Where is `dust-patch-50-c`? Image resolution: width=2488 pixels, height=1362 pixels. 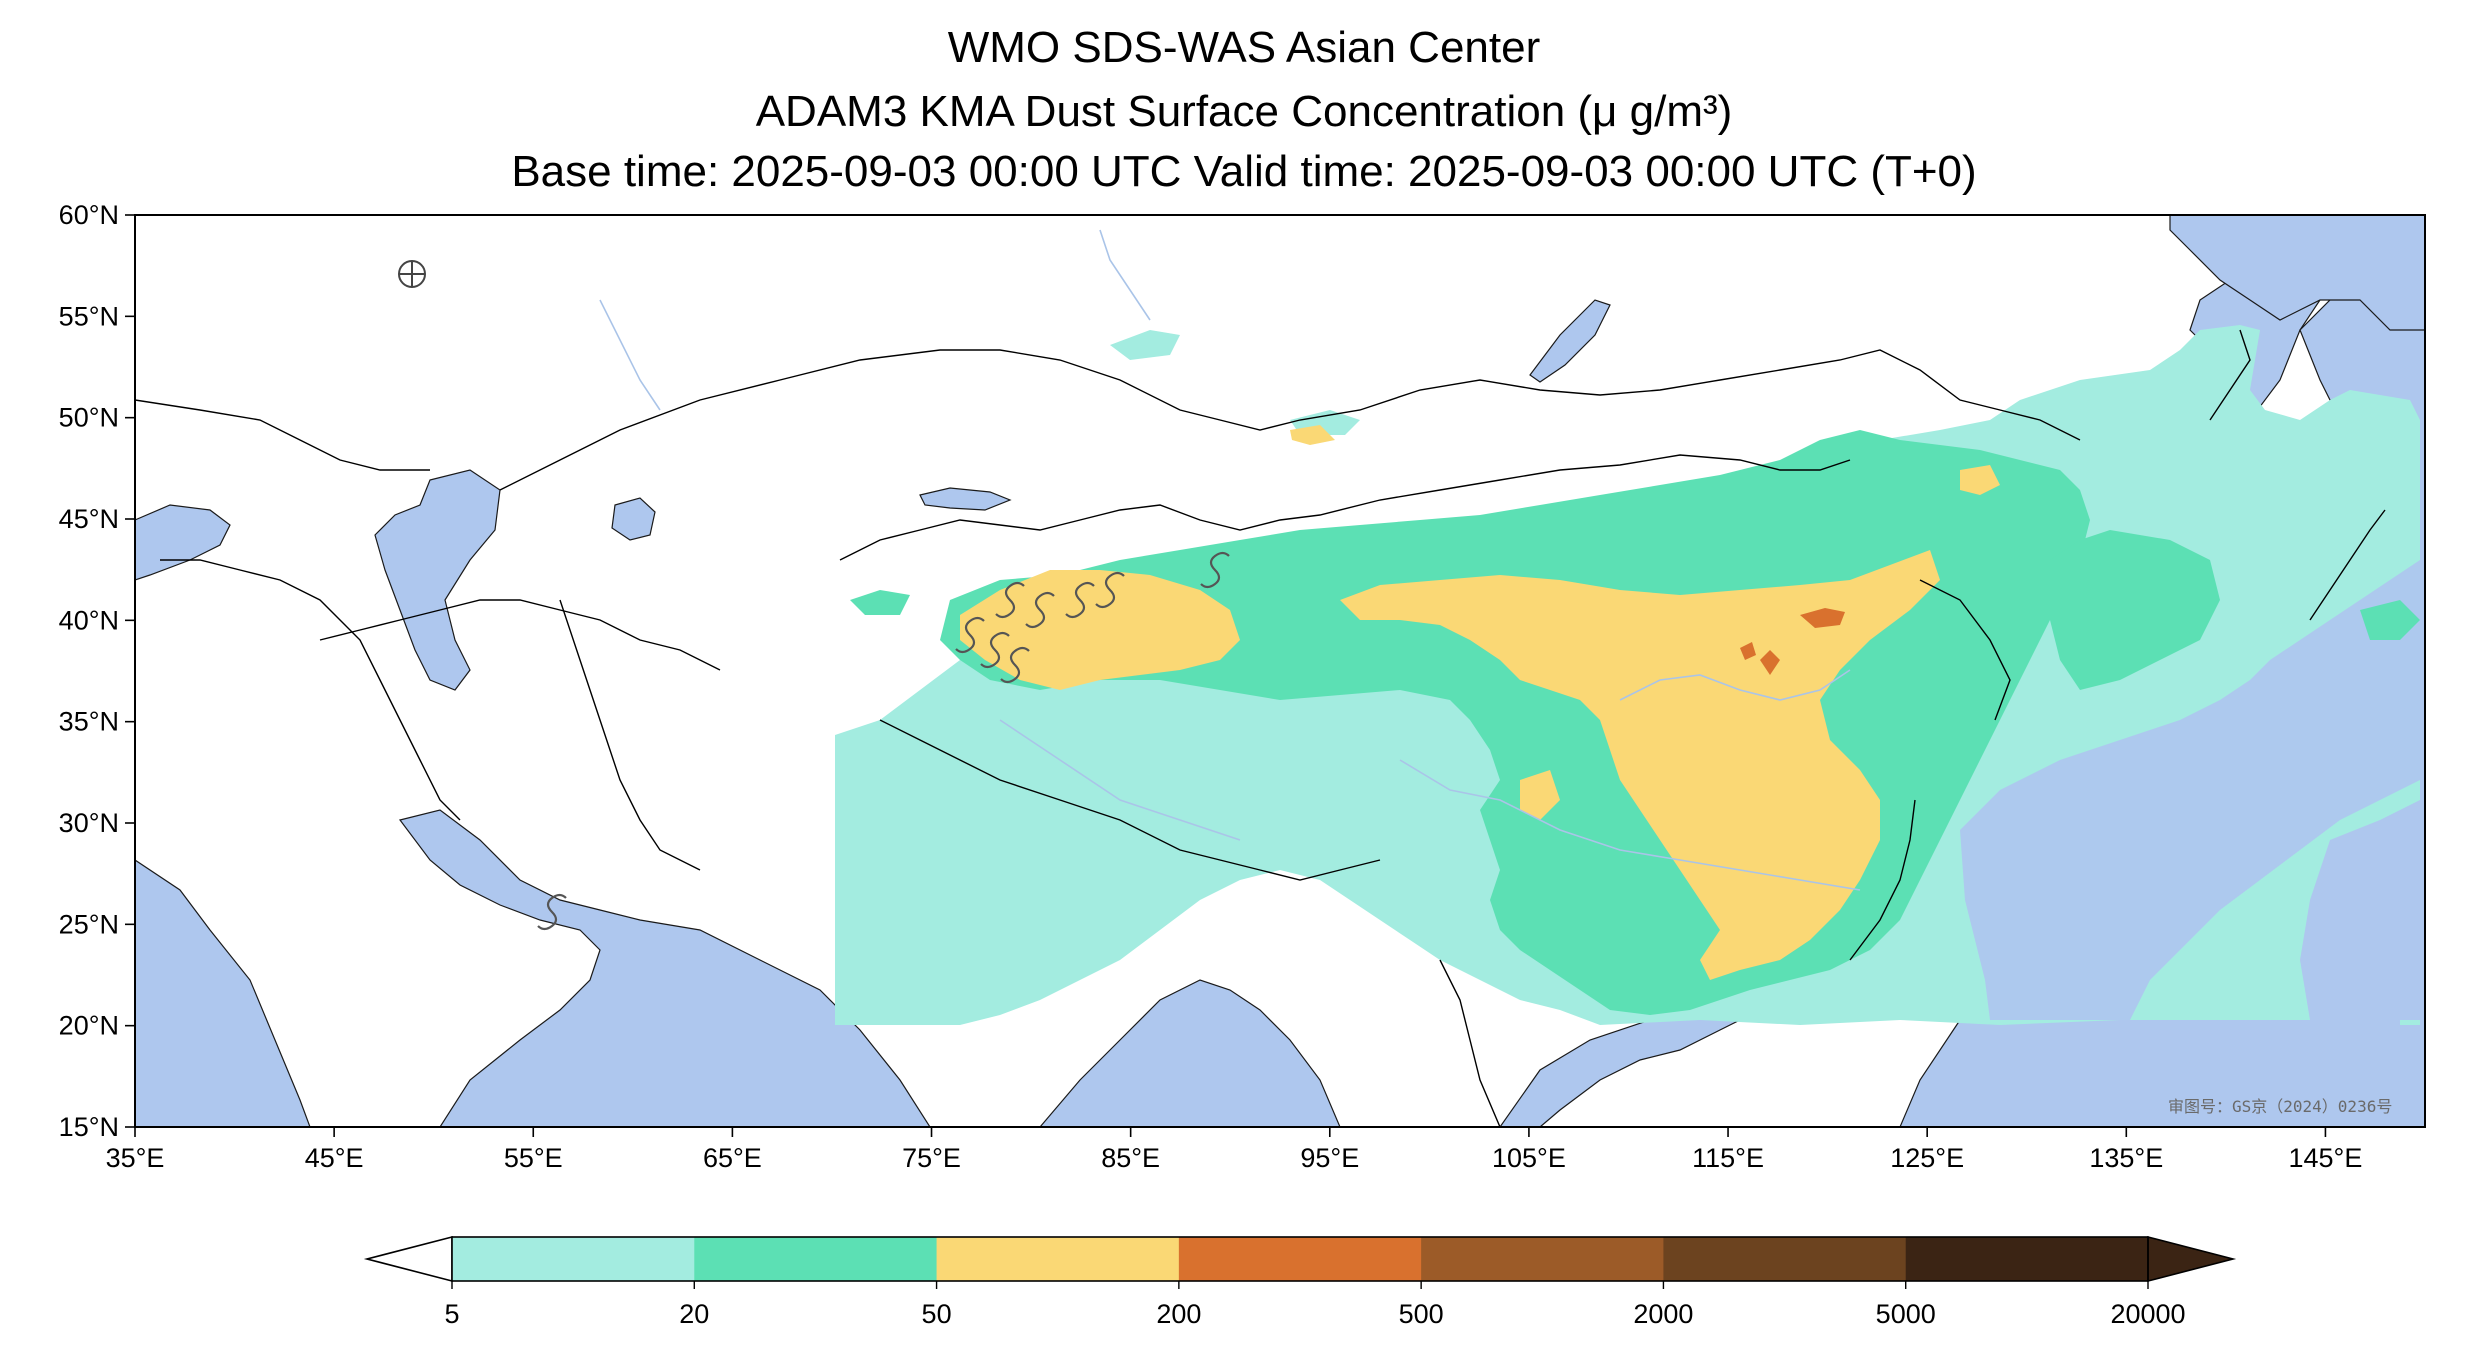
dust-patch-50-c is located at coordinates (1540, 795).